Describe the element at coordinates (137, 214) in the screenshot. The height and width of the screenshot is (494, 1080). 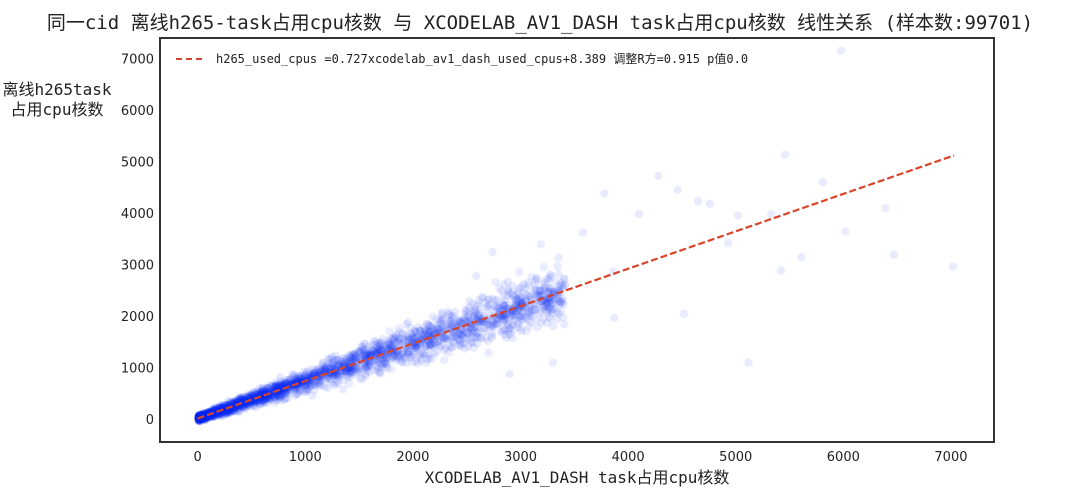
I see `y-tick-label: 4000` at that location.